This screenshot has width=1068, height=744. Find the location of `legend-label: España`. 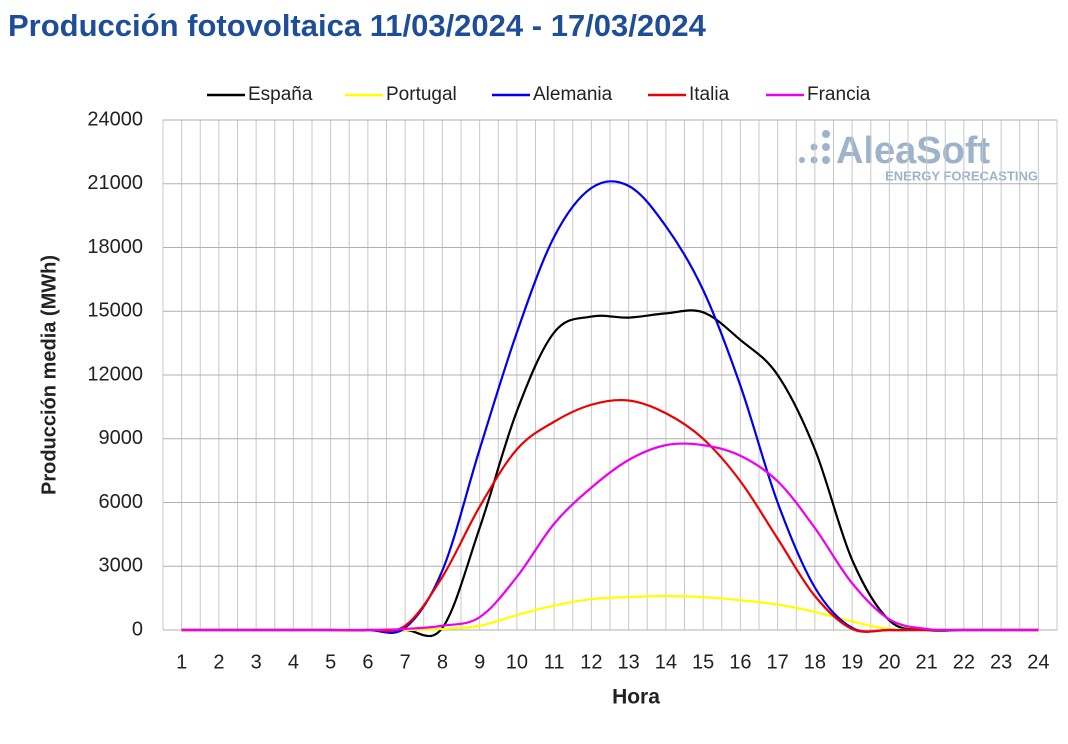

legend-label: España is located at coordinates (280, 94).